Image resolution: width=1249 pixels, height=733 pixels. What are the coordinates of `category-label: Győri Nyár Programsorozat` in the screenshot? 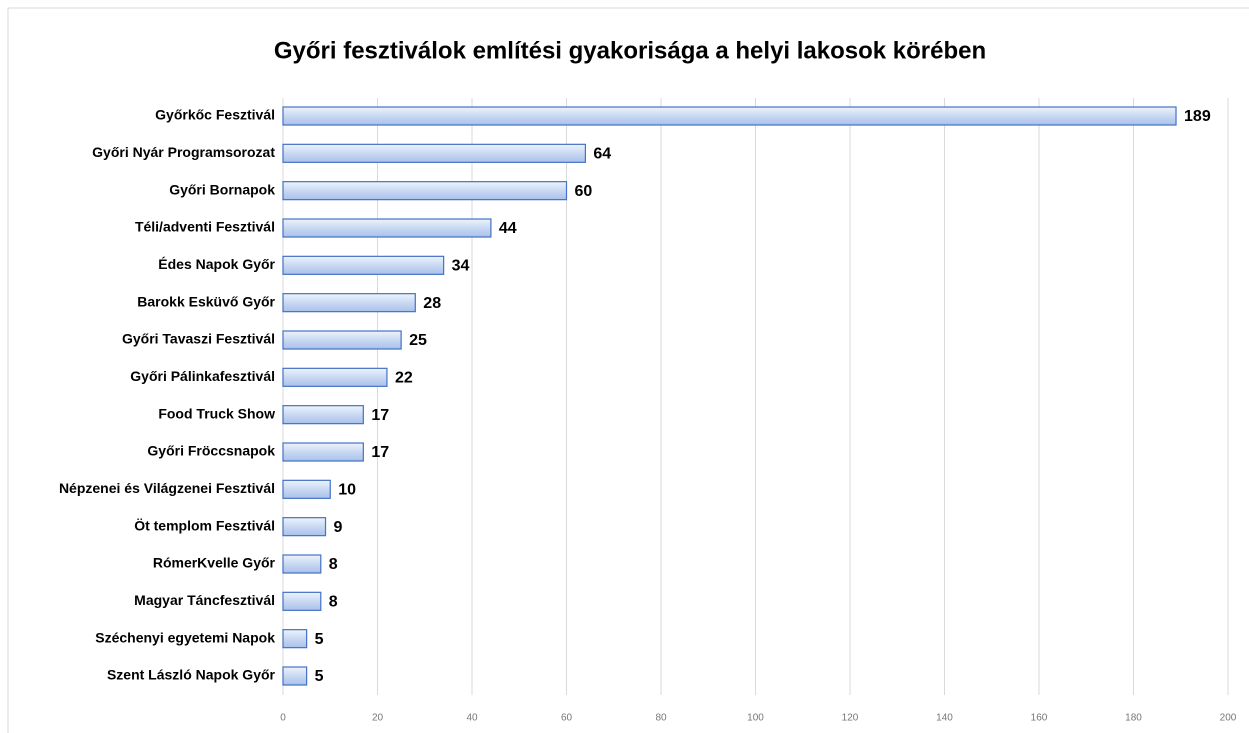 It's located at (183, 152).